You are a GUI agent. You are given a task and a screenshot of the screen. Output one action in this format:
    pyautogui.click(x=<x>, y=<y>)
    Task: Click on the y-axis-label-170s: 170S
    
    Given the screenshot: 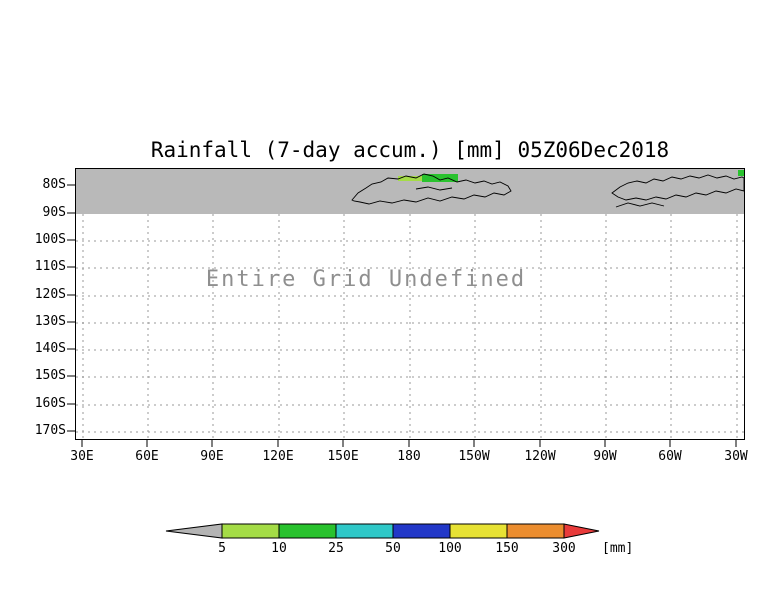 What is the action you would take?
    pyautogui.click(x=50, y=430)
    